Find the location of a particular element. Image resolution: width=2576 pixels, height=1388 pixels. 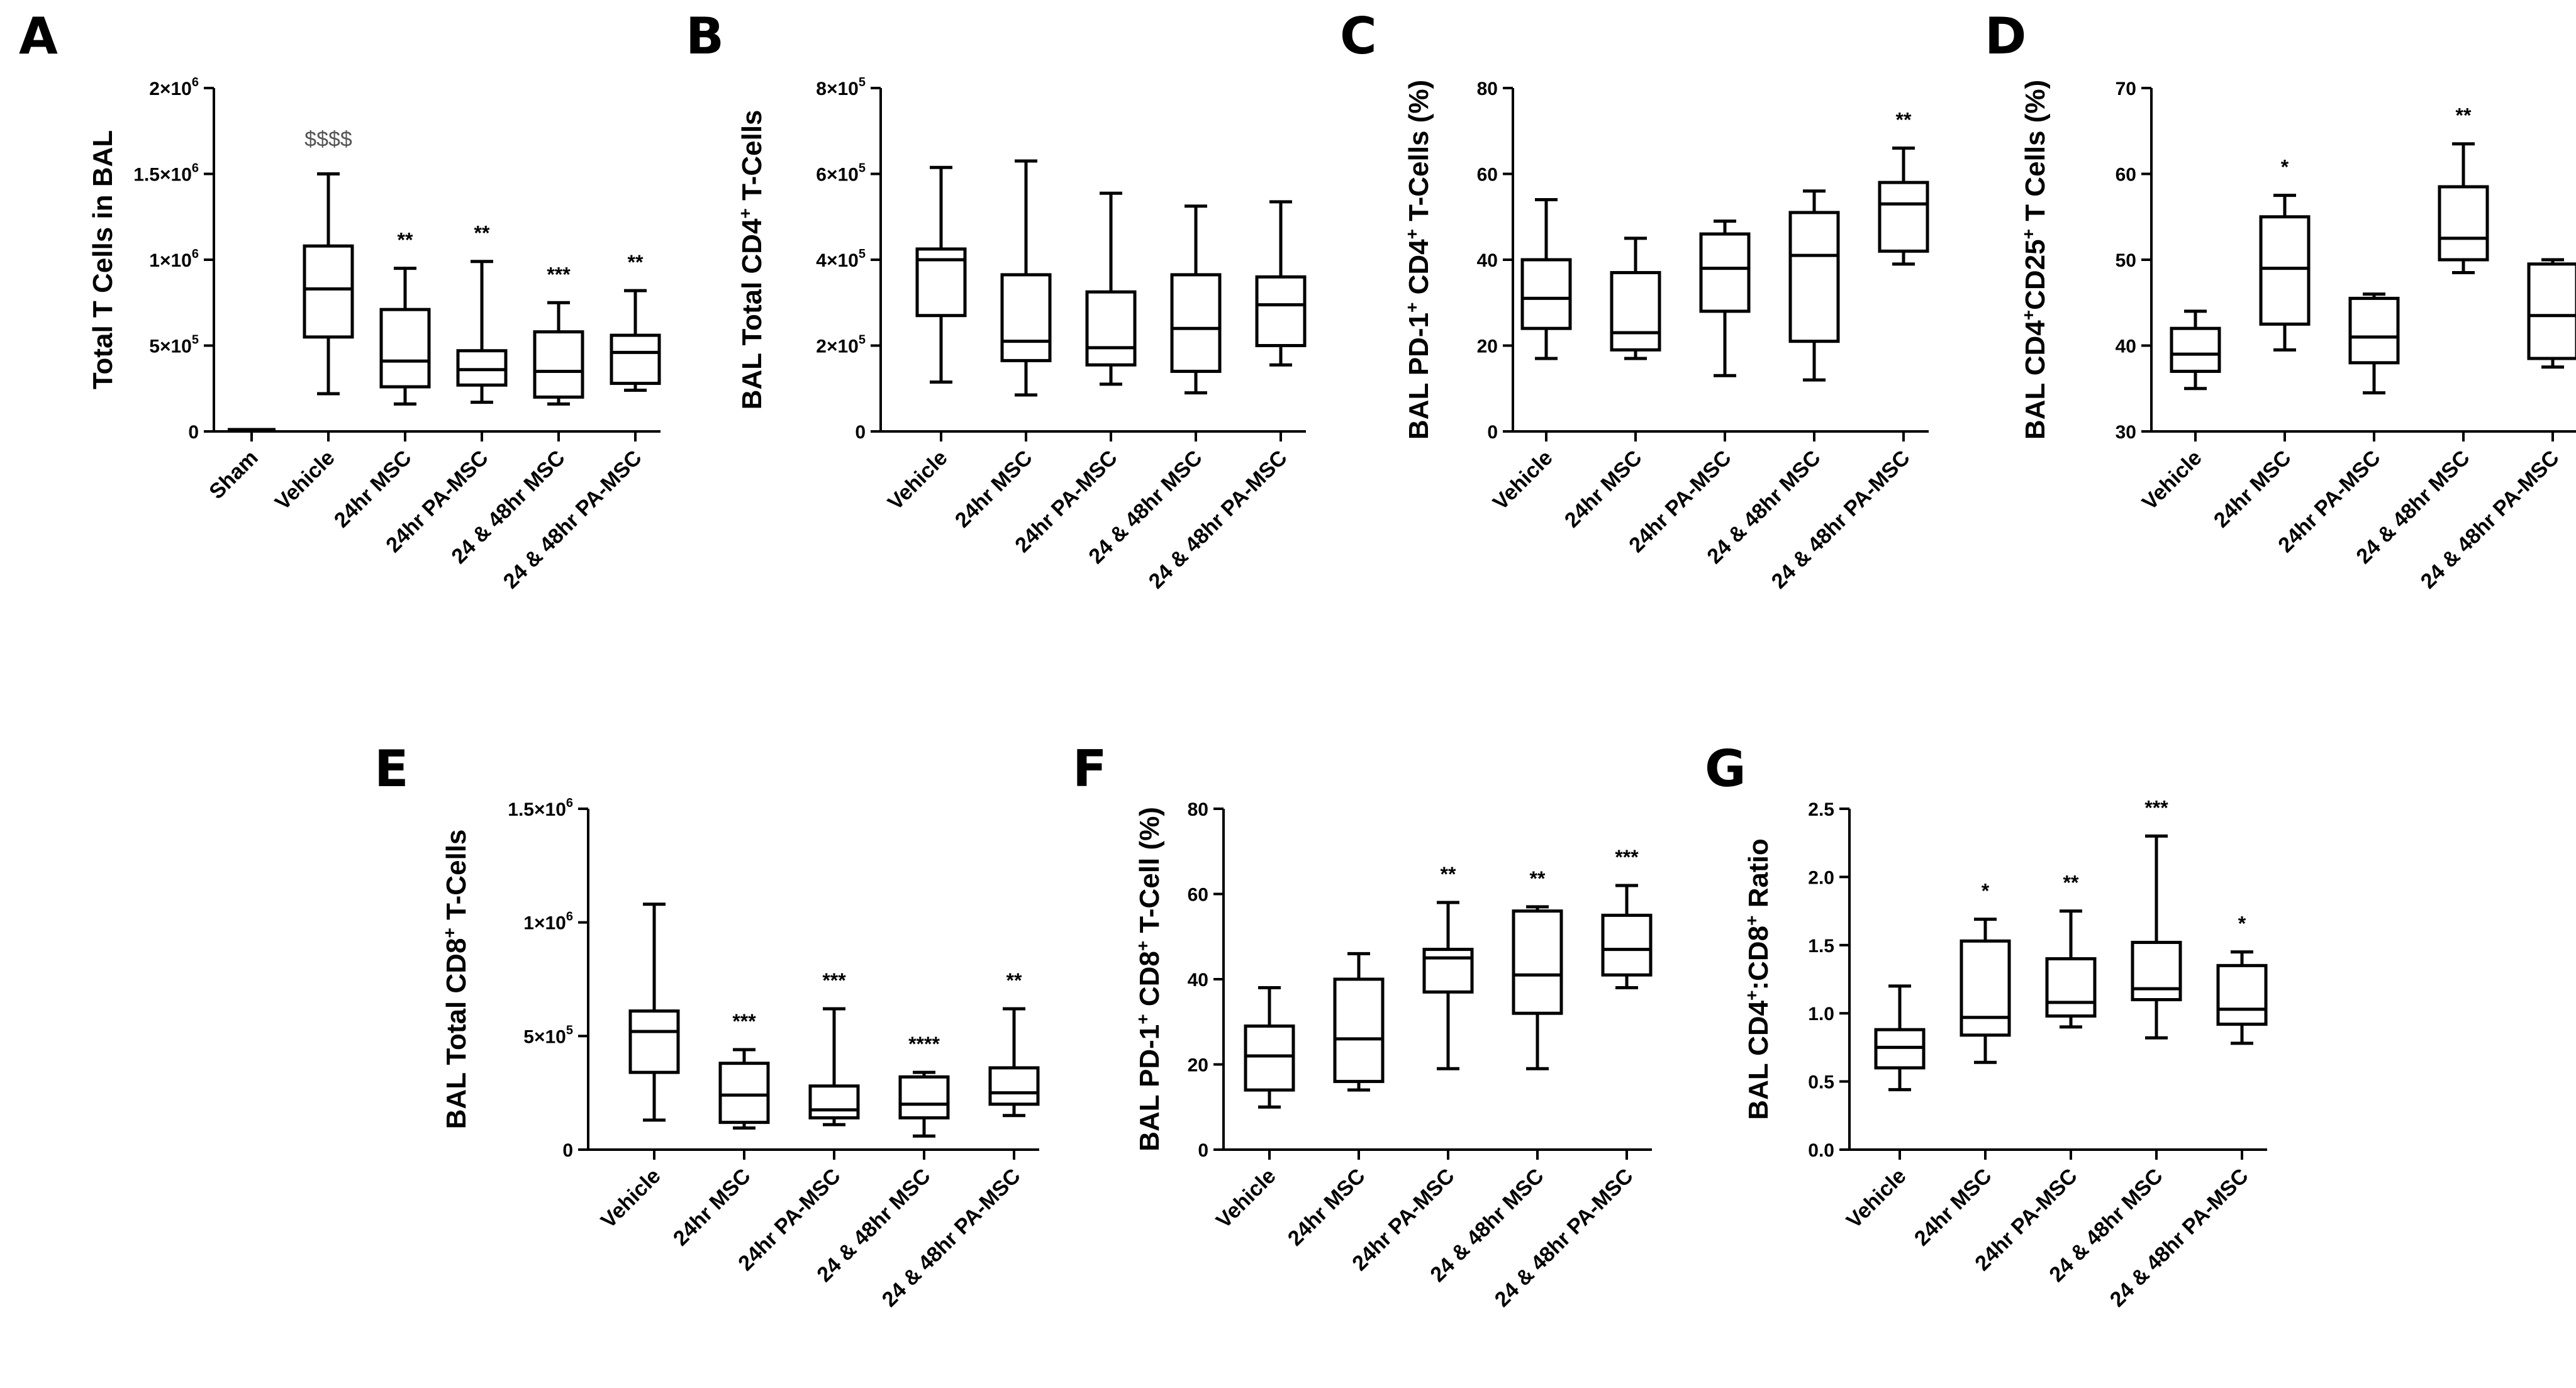

y-tick-label: 2×10⁵ is located at coordinates (841, 345).